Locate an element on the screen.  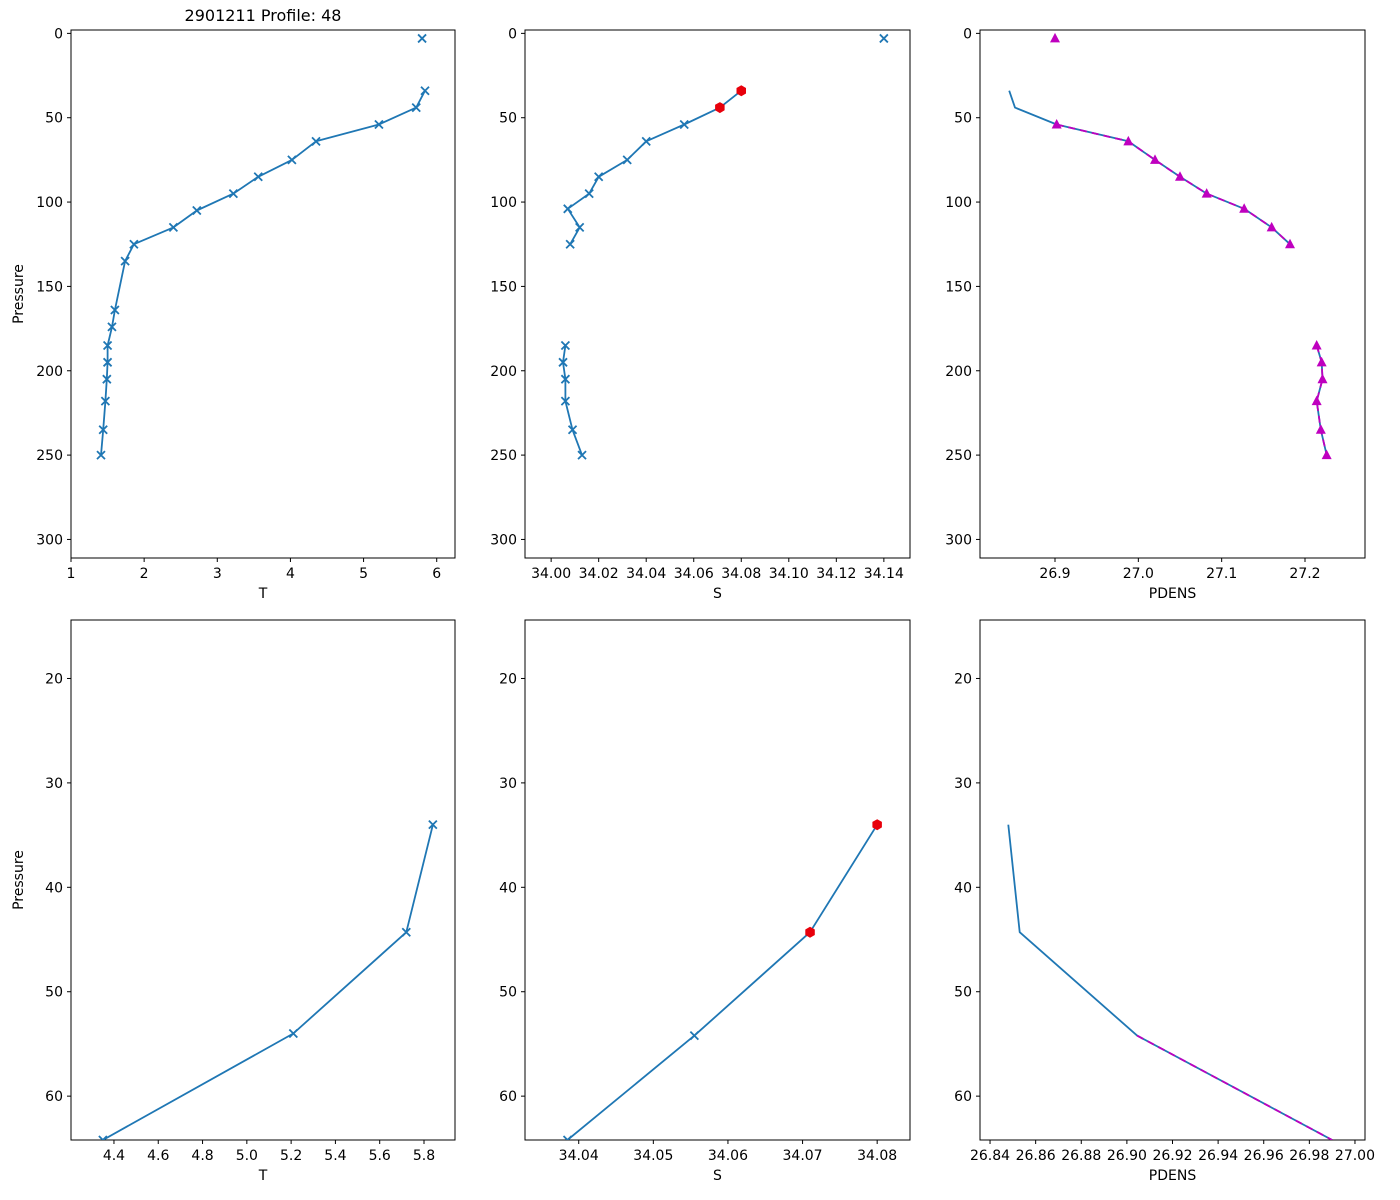
pdens-zoom-line-line is located at coordinates (1170, 982).